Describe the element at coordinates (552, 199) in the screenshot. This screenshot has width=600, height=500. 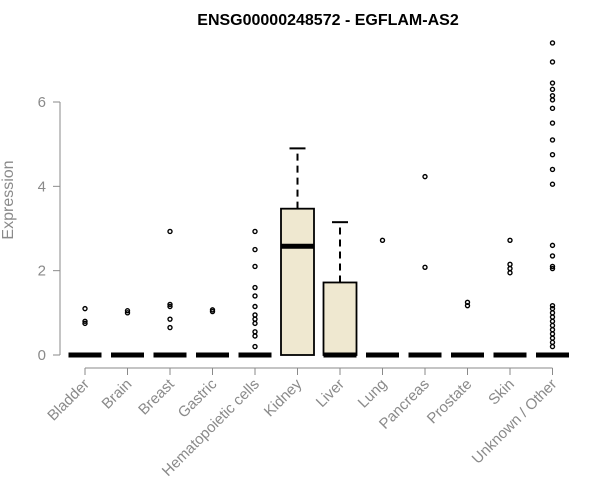
I see `box-unknown-other` at that location.